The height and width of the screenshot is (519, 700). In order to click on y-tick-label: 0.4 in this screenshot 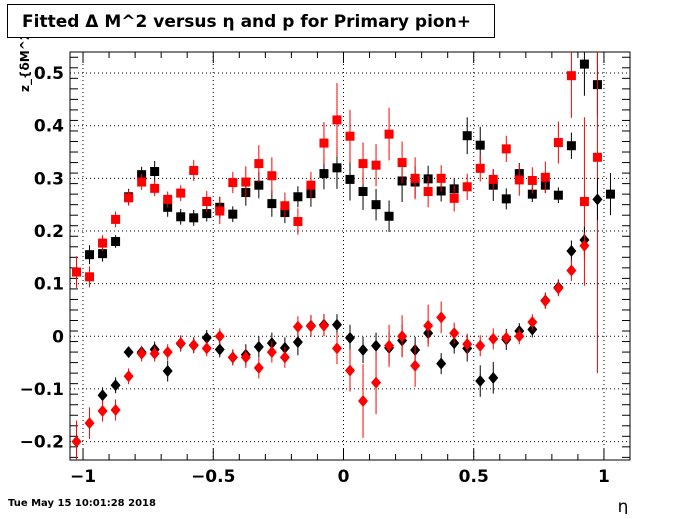, I will do `click(49, 127)`.